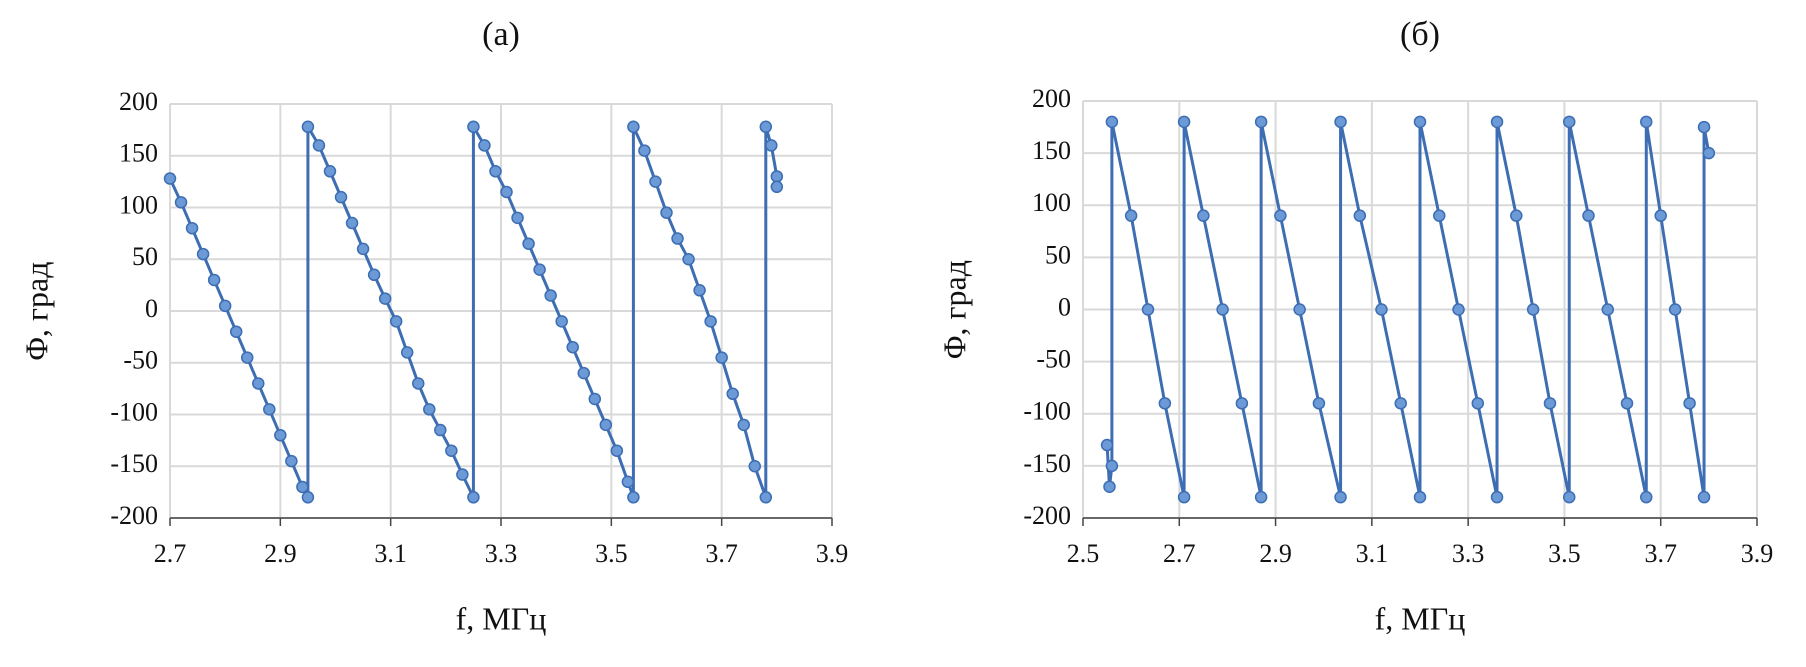 This screenshot has width=1806, height=667. What do you see at coordinates (140, 360) in the screenshot?
I see `y-tick-label: -50` at bounding box center [140, 360].